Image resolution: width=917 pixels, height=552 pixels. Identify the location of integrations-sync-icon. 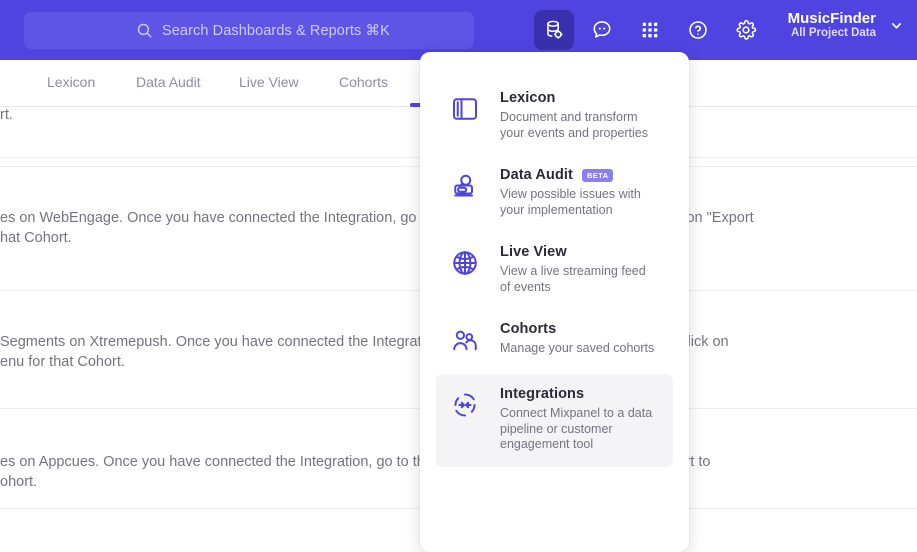
(466, 405).